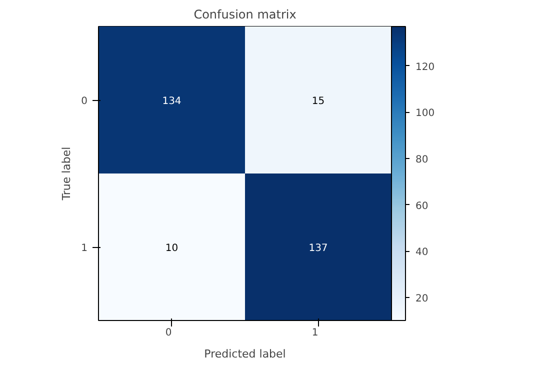  I want to click on x-axis-title: Predicted label, so click(245, 354).